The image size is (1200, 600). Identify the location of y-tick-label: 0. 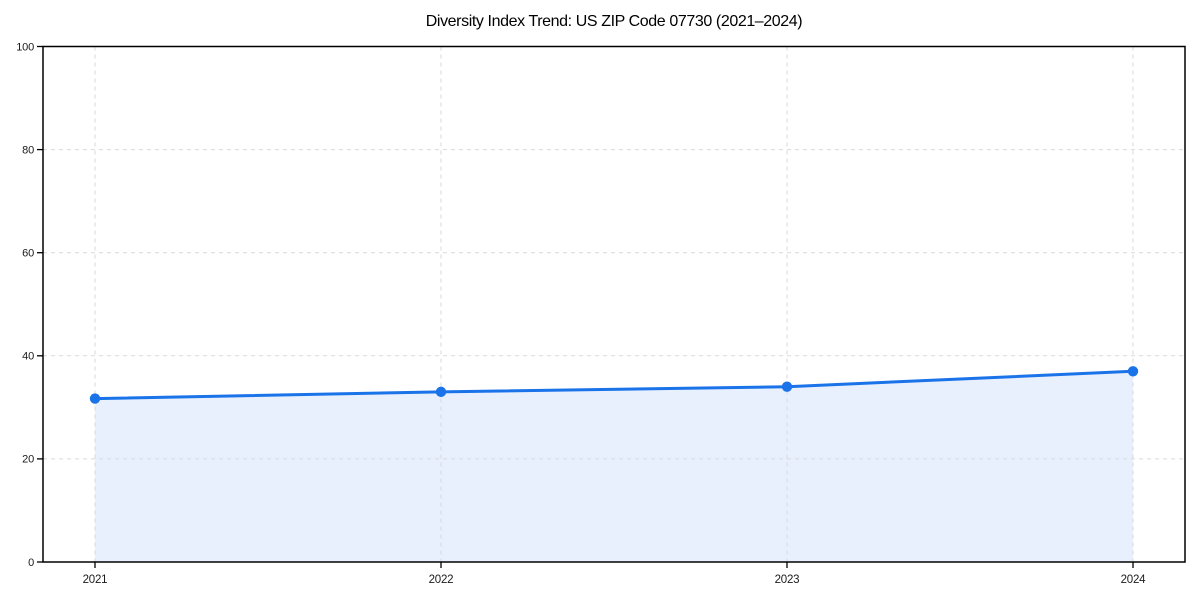
(31, 563).